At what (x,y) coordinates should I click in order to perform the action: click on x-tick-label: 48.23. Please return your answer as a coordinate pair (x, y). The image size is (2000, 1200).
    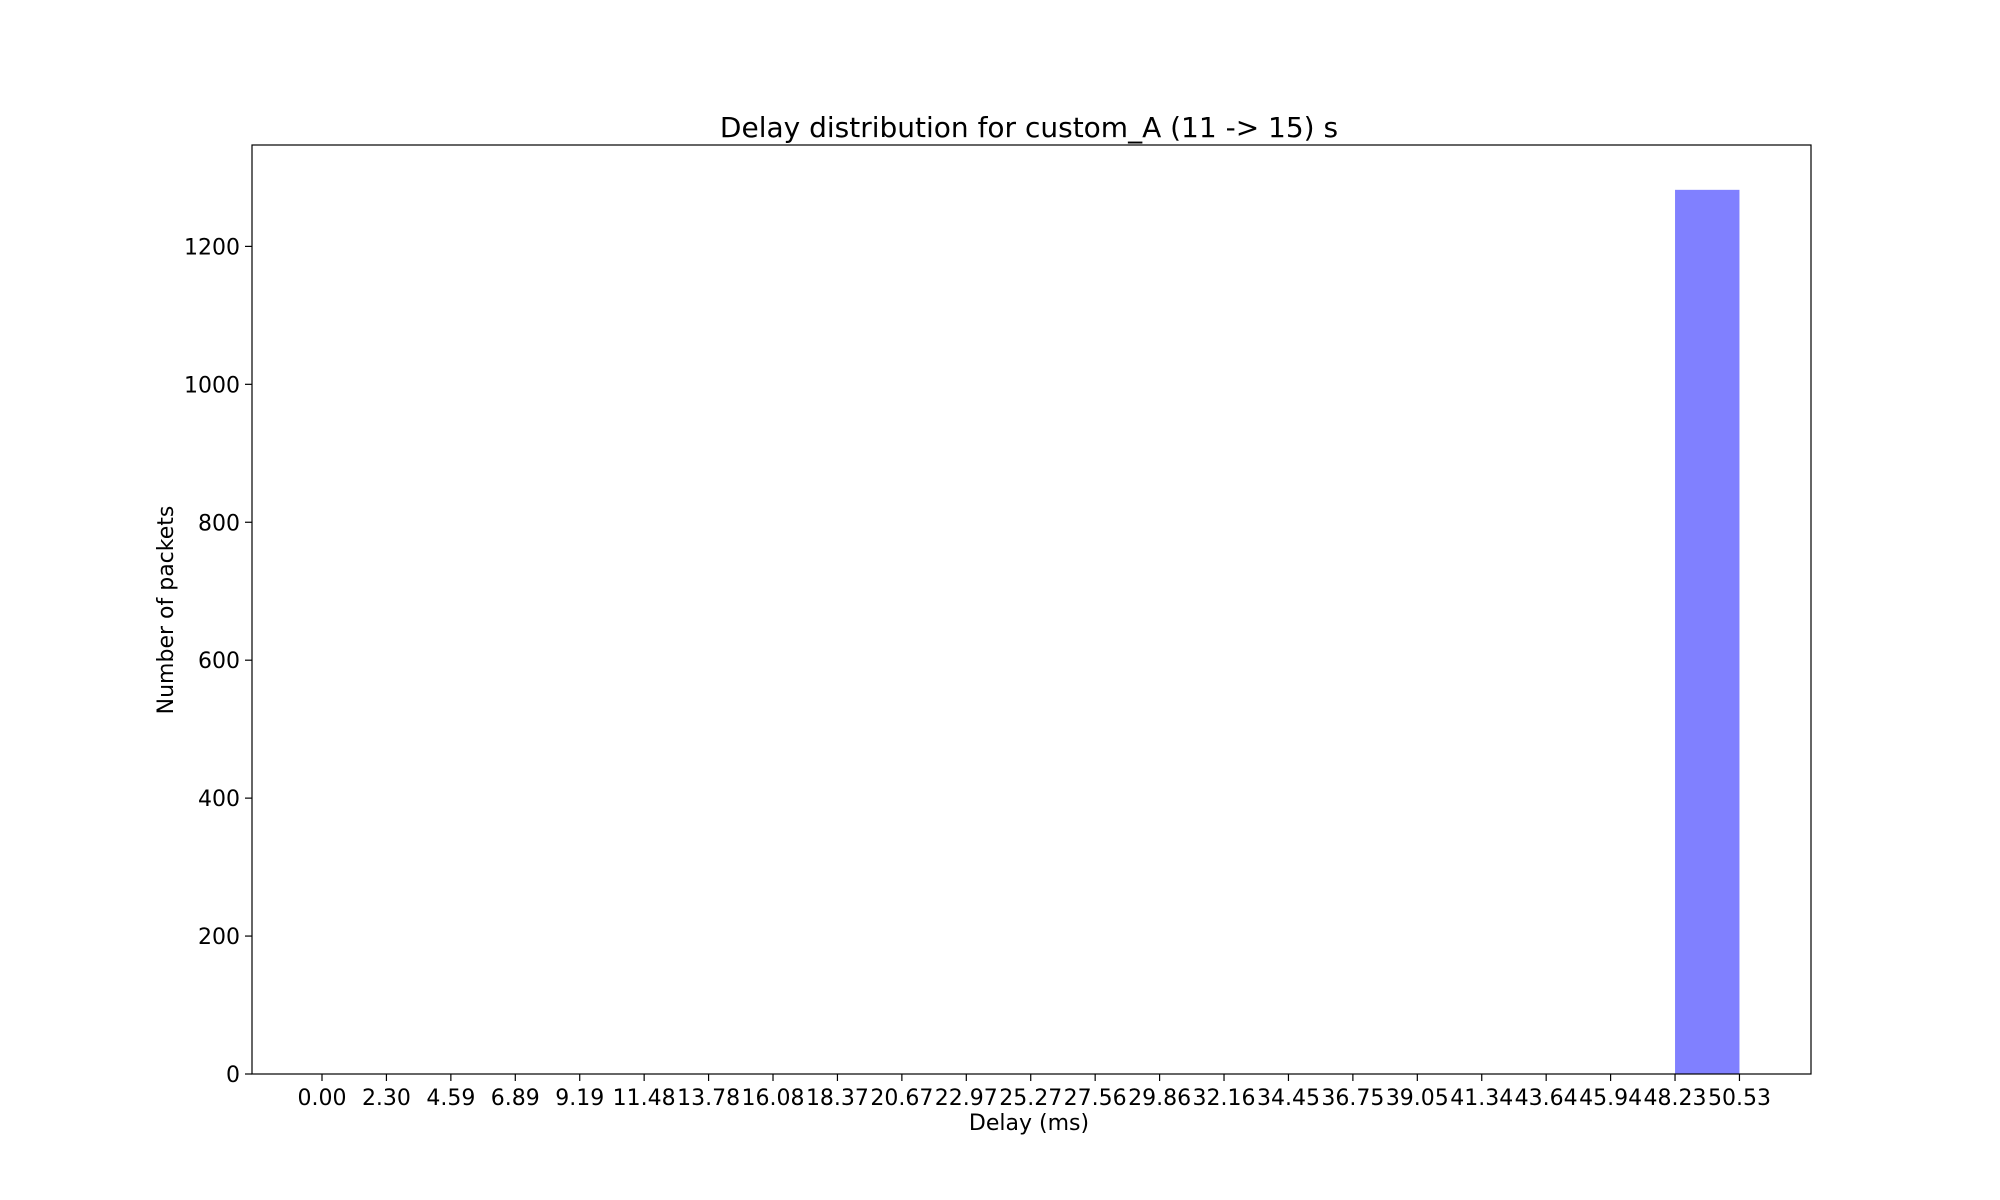
    Looking at the image, I should click on (1675, 1098).